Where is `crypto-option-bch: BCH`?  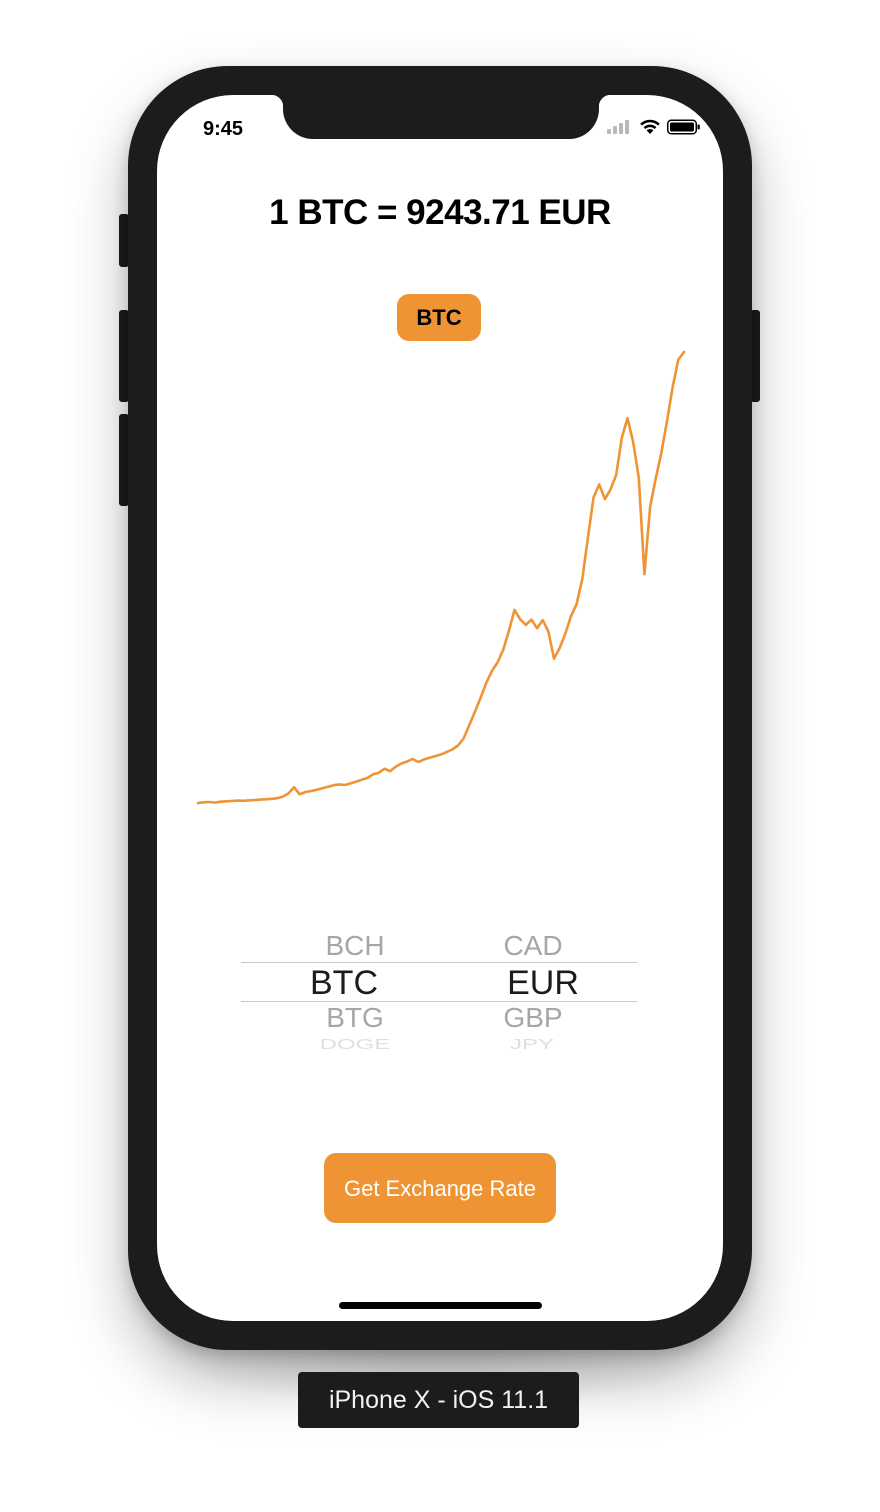 crypto-option-bch: BCH is located at coordinates (355, 945).